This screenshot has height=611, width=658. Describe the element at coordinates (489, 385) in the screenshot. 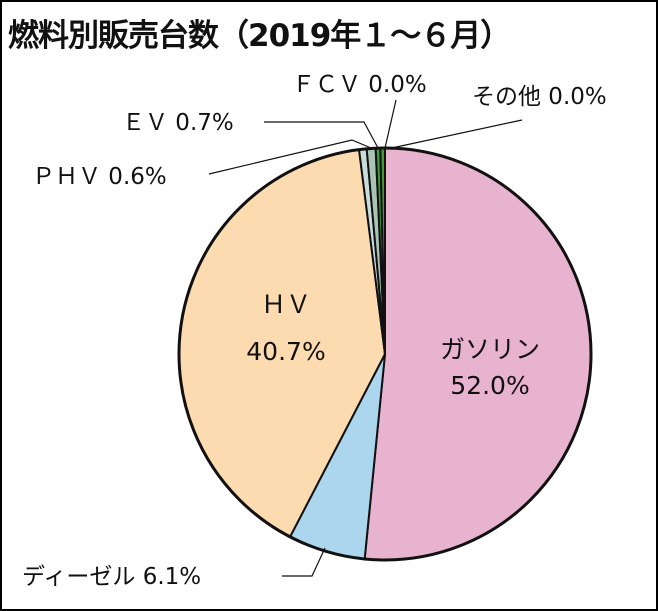

I see `label-gasoline-value: 52.0%` at that location.